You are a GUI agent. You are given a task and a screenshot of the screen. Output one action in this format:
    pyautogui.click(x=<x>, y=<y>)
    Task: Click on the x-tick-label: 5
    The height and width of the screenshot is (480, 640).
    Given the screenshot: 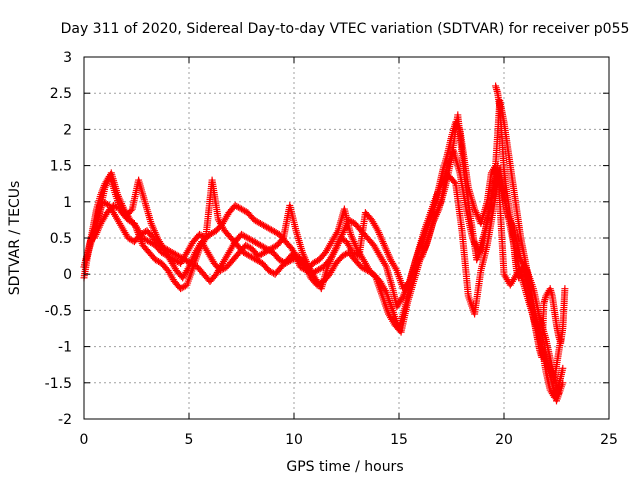 What is the action you would take?
    pyautogui.click(x=189, y=440)
    